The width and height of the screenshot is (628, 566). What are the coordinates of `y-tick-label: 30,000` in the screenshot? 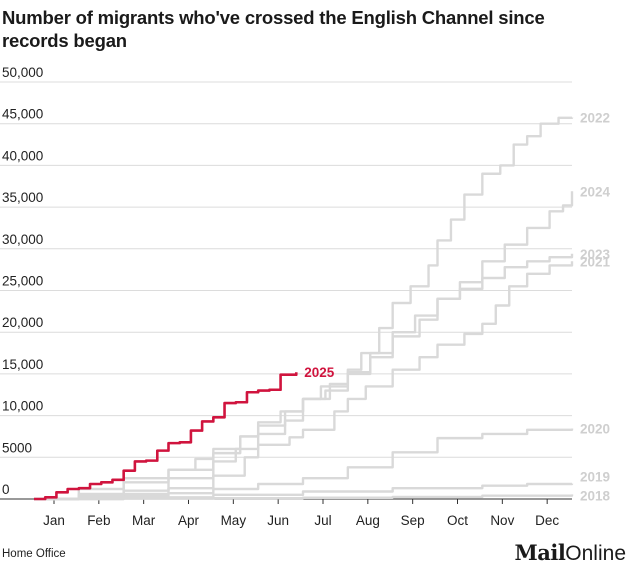 It's located at (22, 239).